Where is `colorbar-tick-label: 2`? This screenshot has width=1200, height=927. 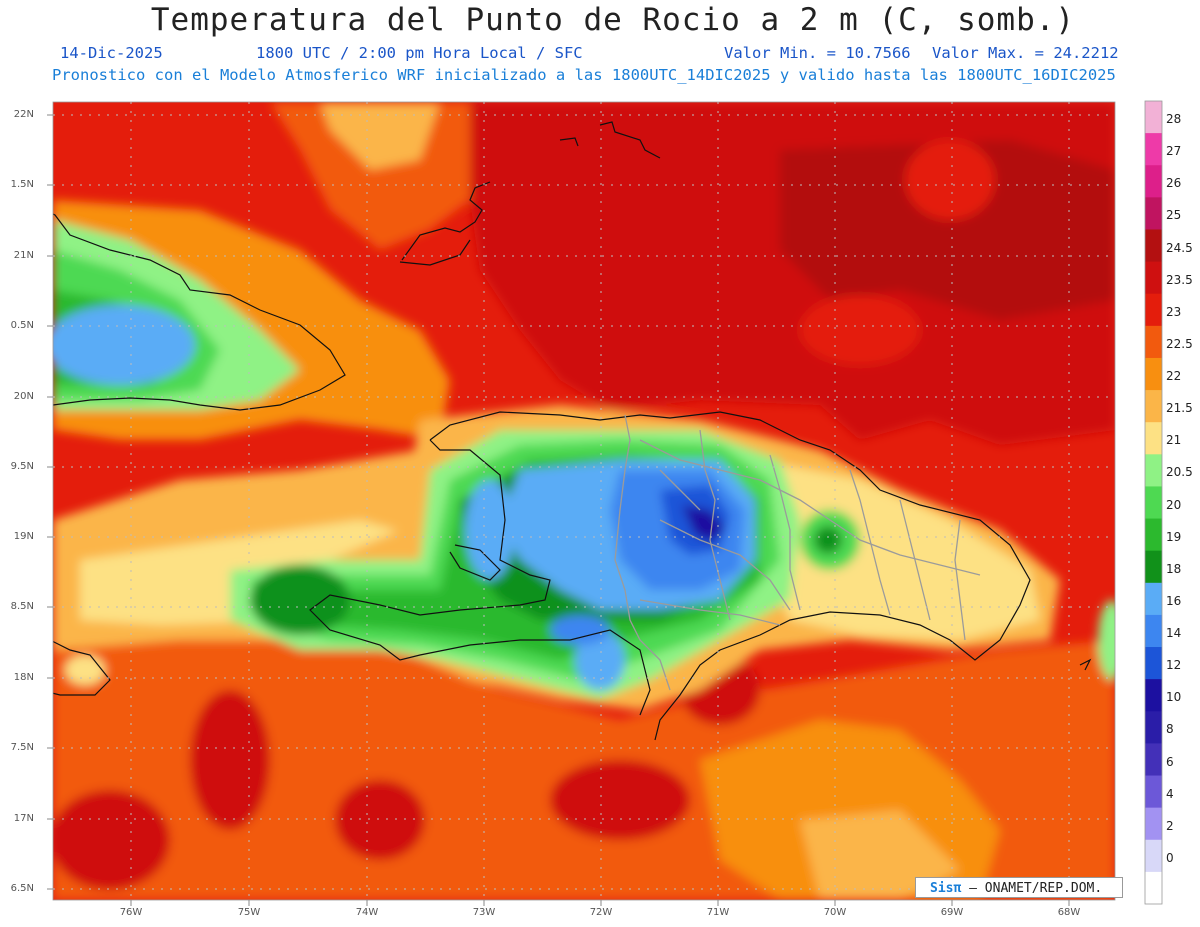
colorbar-tick-label: 2 is located at coordinates (1170, 826).